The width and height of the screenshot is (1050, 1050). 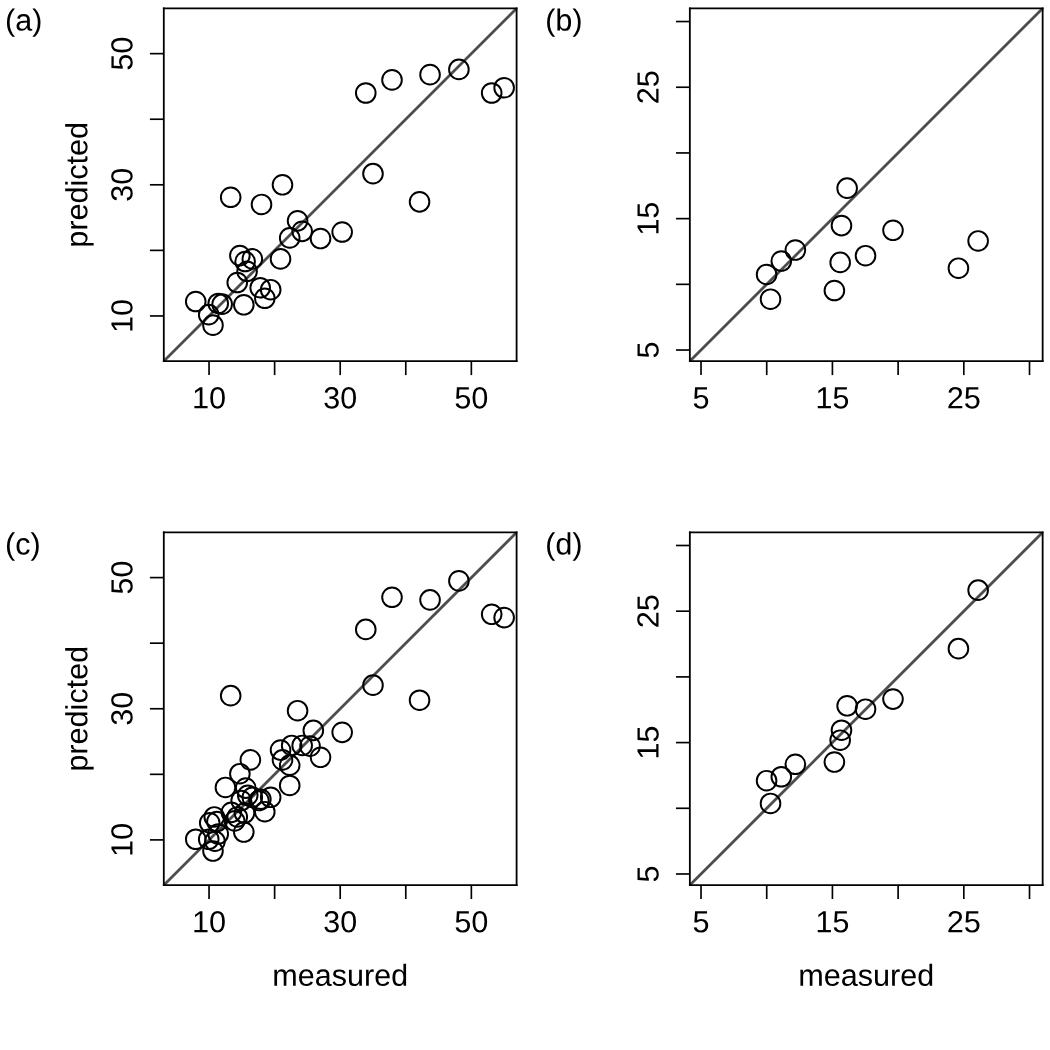 What do you see at coordinates (564, 546) in the screenshot?
I see `text: (d)` at bounding box center [564, 546].